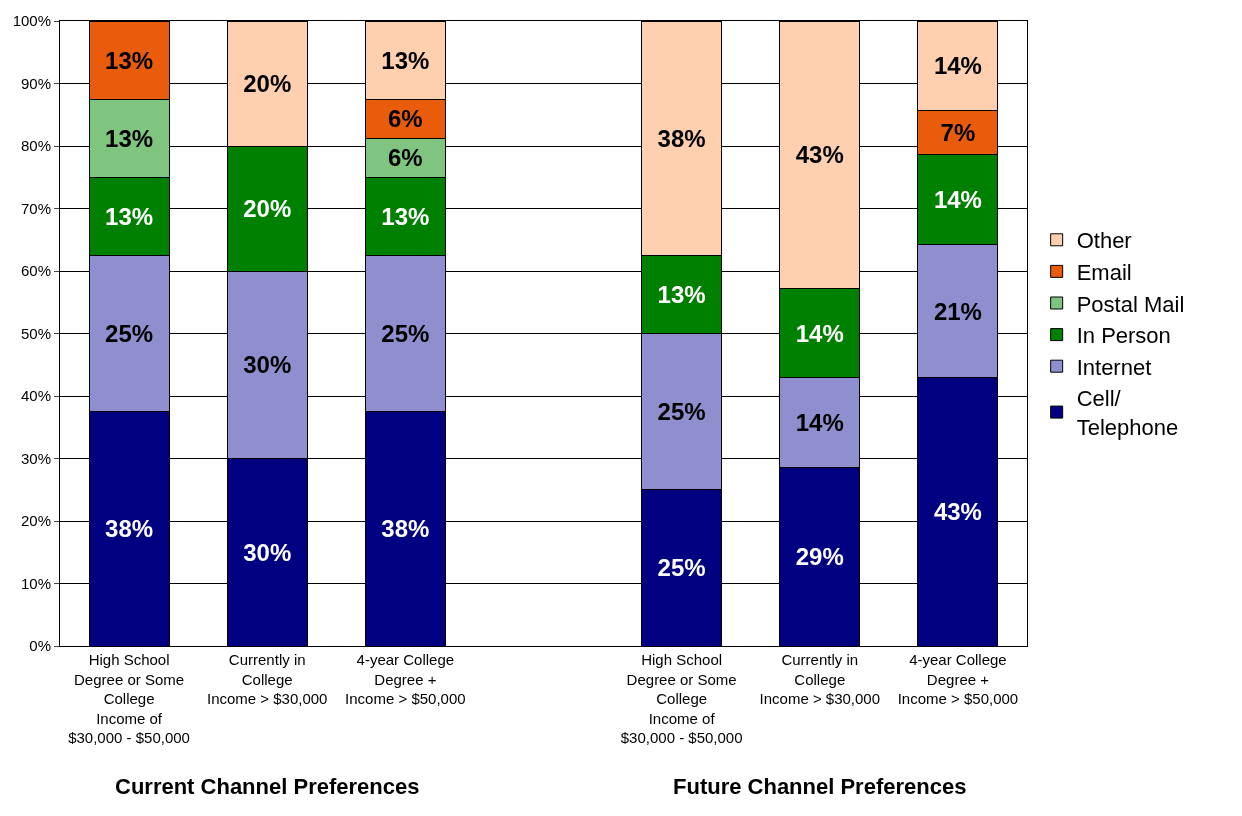 The width and height of the screenshot is (1242, 816). What do you see at coordinates (1123, 336) in the screenshot?
I see `legend-label: In Person` at bounding box center [1123, 336].